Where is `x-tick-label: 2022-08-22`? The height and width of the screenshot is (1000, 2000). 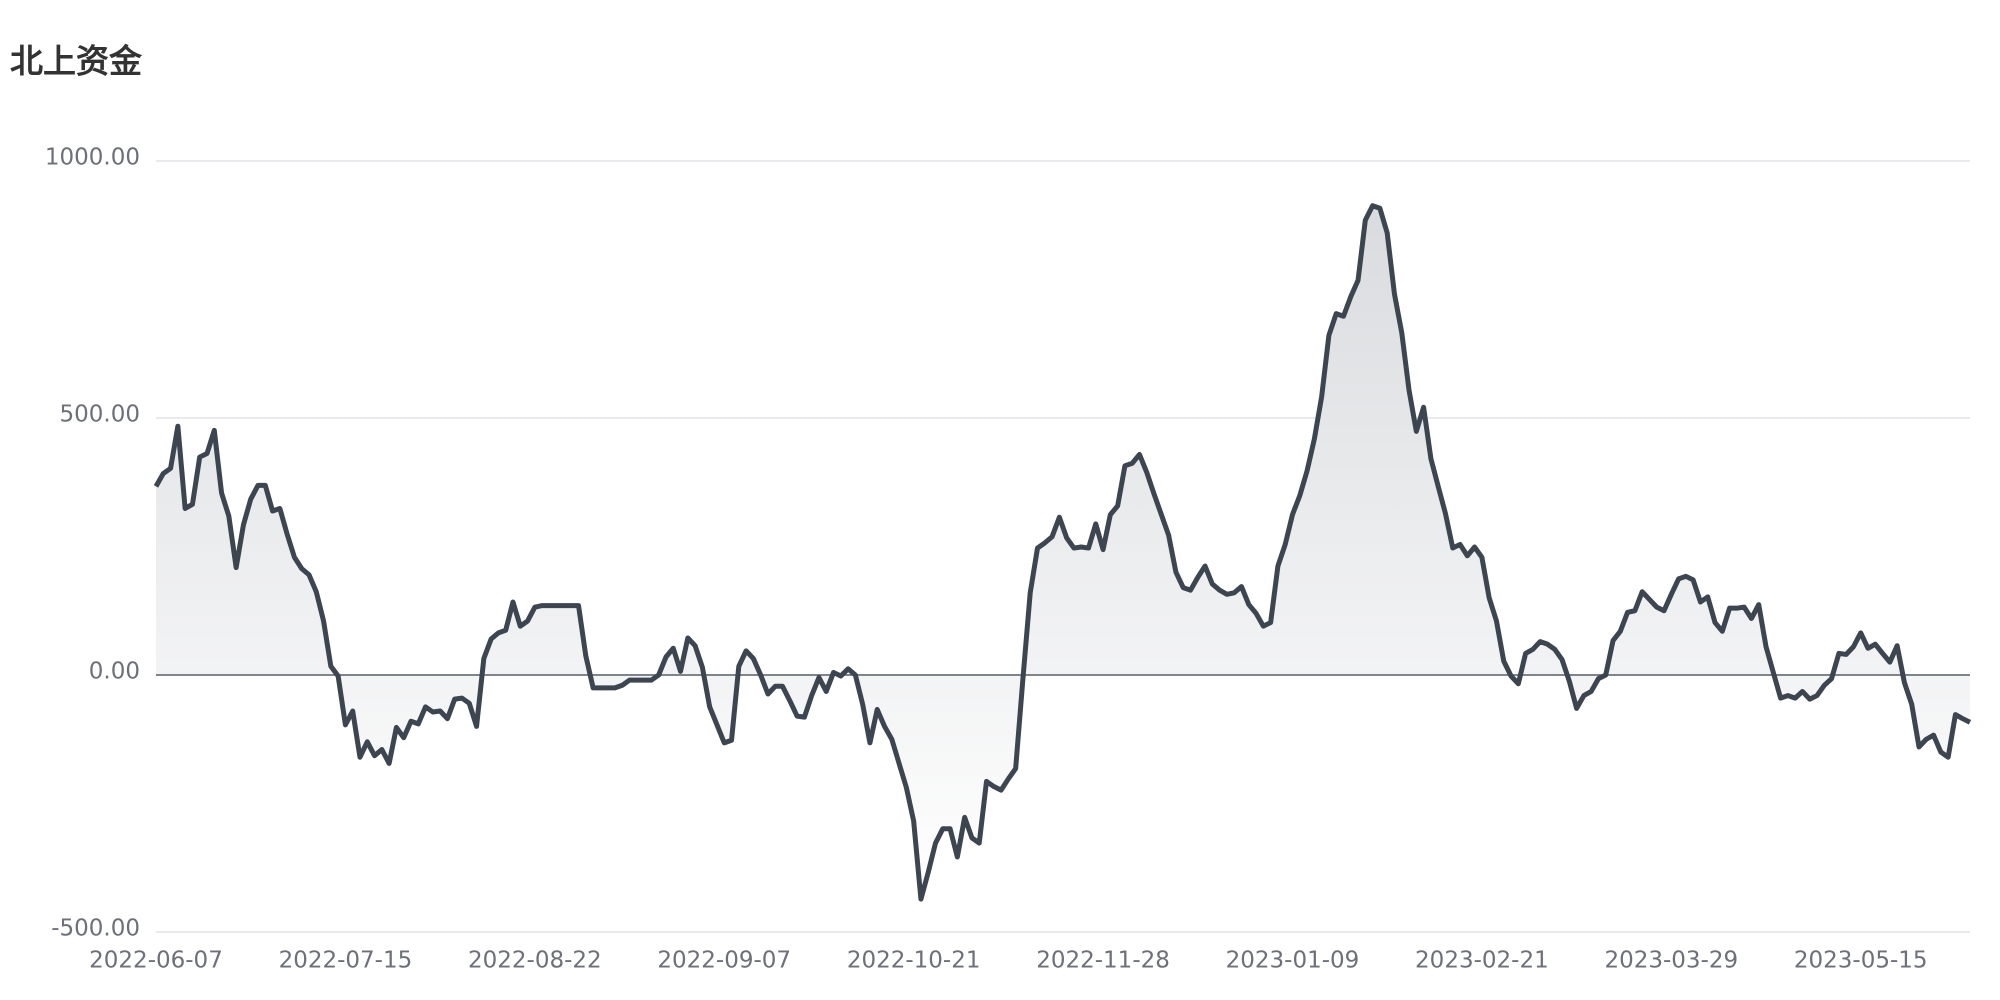 x-tick-label: 2022-08-22 is located at coordinates (535, 961).